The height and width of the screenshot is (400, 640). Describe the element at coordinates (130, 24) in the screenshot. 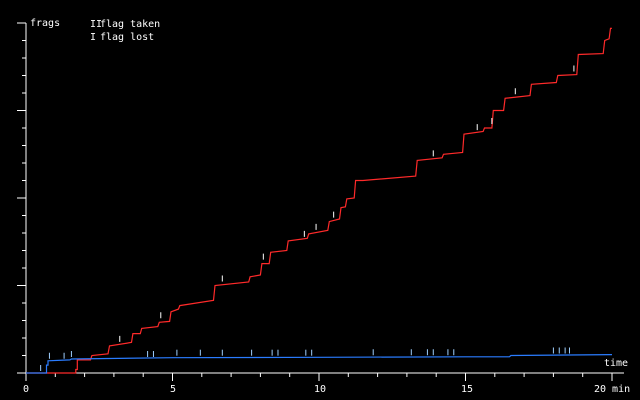

I see `legend-flag-taken-label: flag taken` at that location.